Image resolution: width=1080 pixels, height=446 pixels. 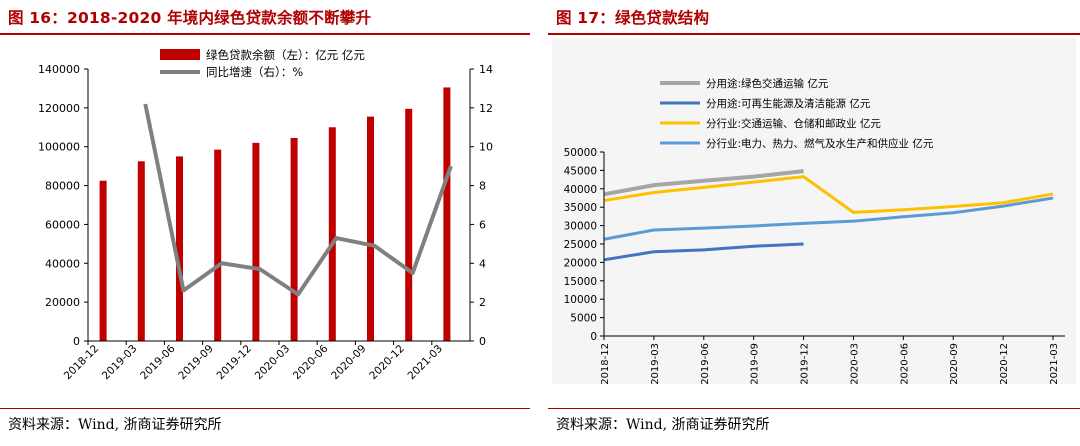 I want to click on legend-label-power-industry: 分行业:电力、热力、燃气及水生产和供应业 亿元, so click(x=820, y=143).